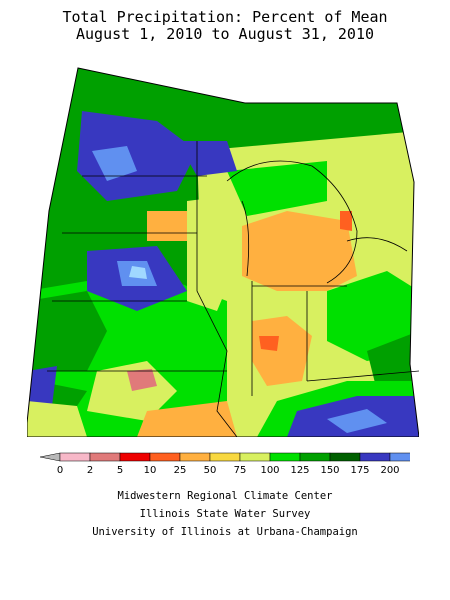 The width and height of the screenshot is (450, 600). What do you see at coordinates (90, 470) in the screenshot?
I see `legend-tick-label: 2` at bounding box center [90, 470].